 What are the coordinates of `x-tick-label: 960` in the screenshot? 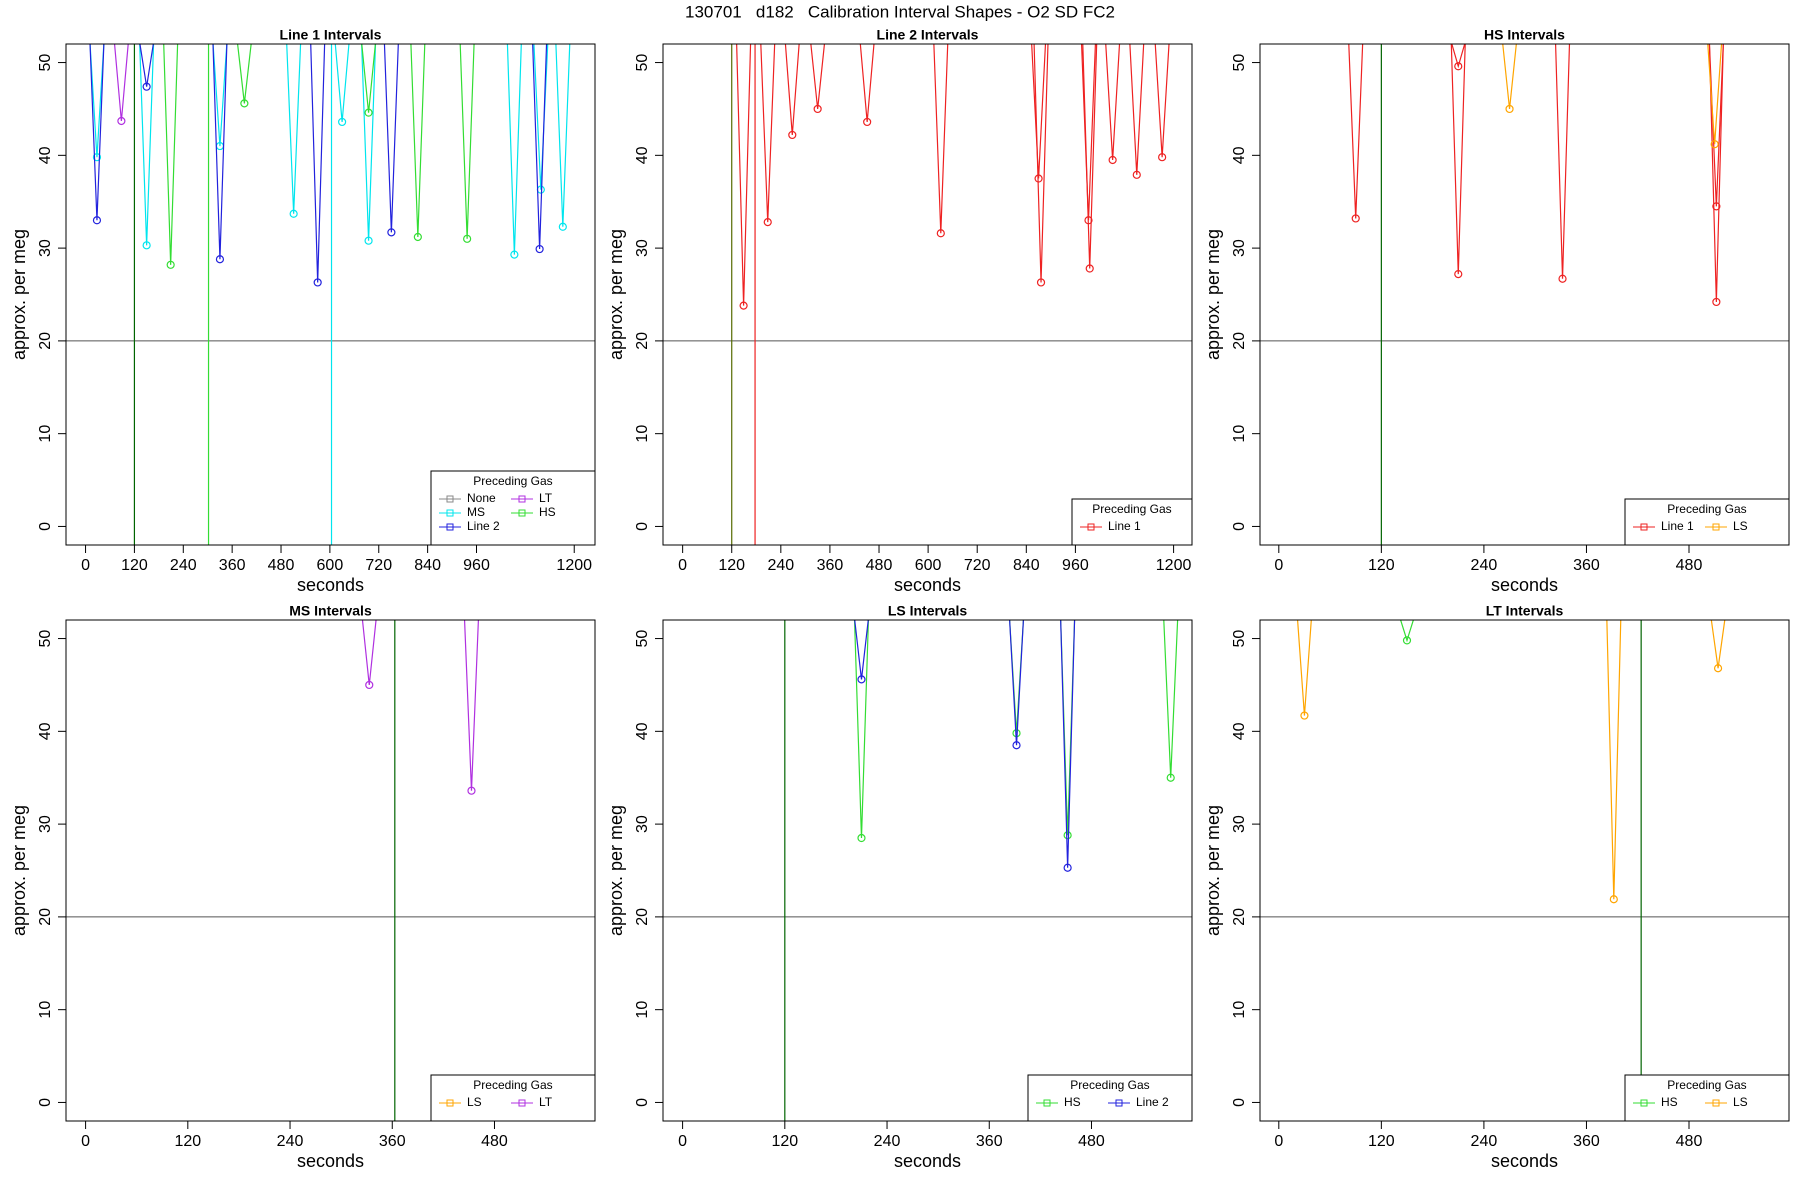 It's located at (1075, 565).